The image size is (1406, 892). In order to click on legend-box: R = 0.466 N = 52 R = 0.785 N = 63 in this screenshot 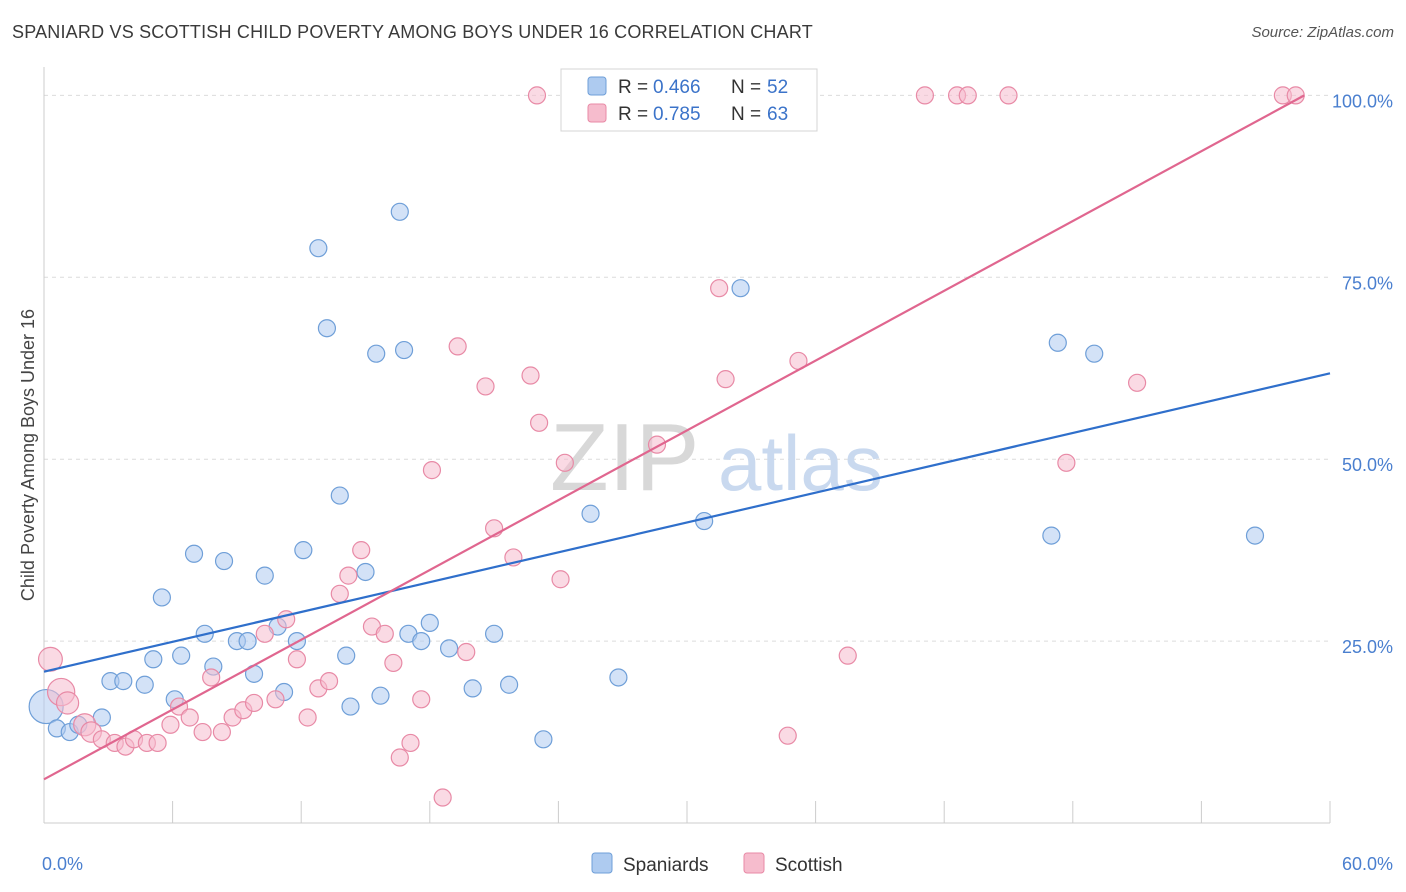, I will do `click(689, 100)`.